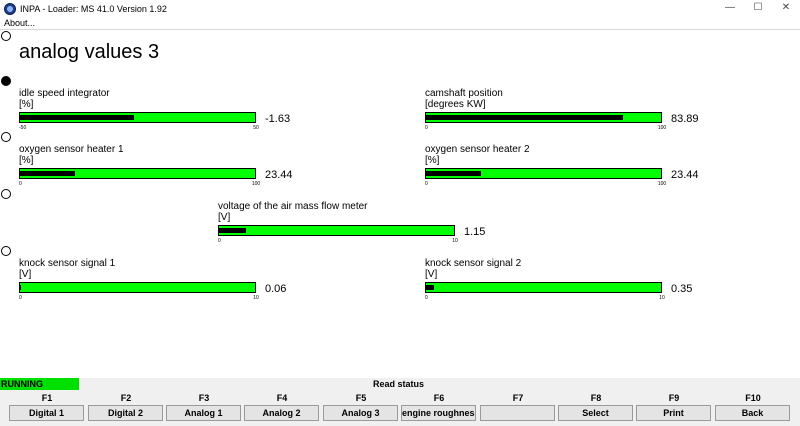  What do you see at coordinates (126, 398) in the screenshot?
I see `fkey-label-f2: F2` at bounding box center [126, 398].